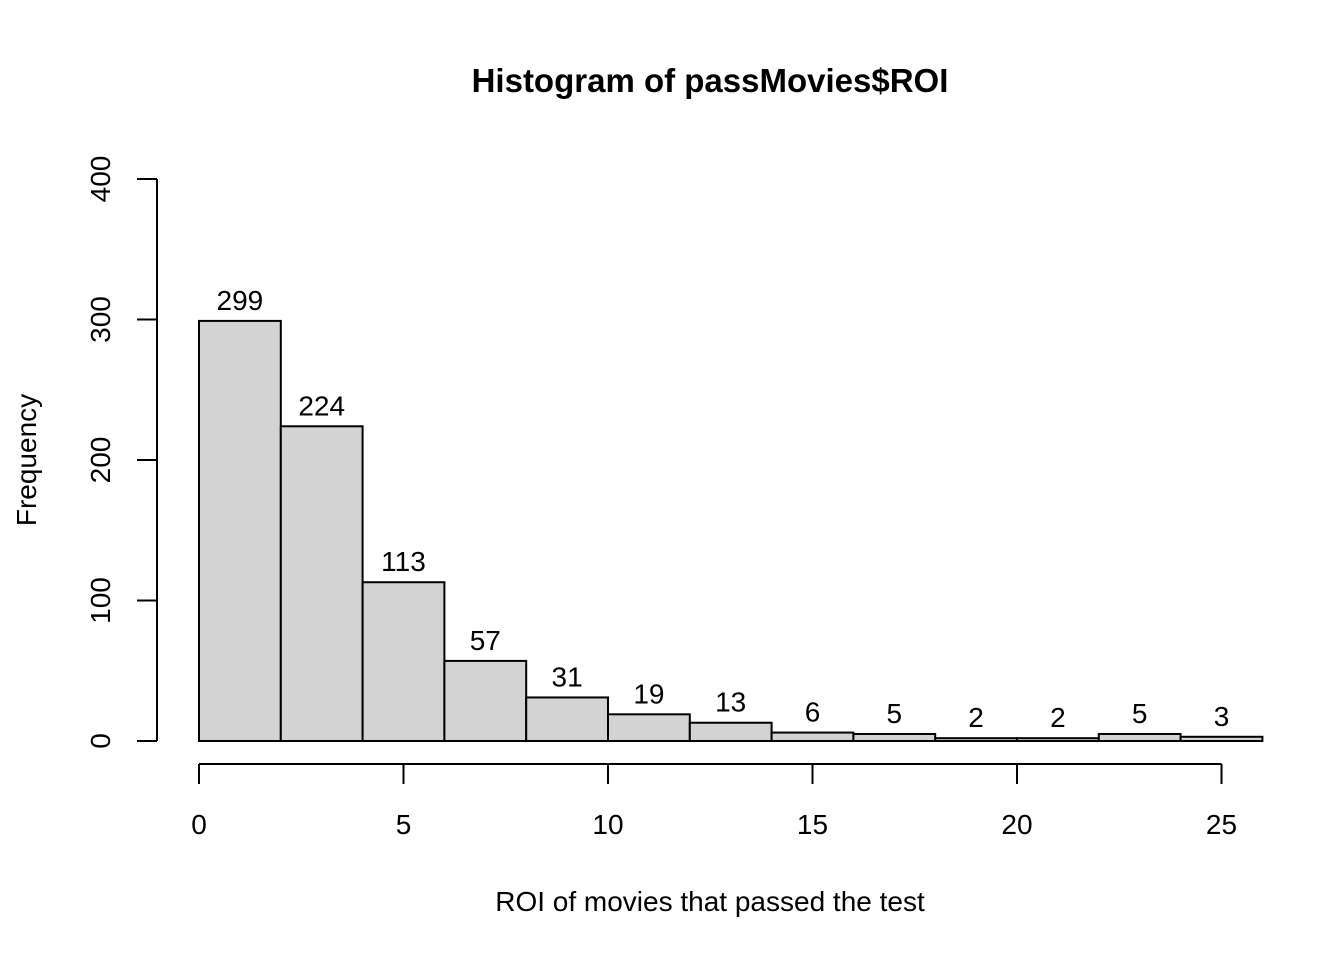 This screenshot has width=1344, height=960. I want to click on x-tick-label: 0, so click(199, 824).